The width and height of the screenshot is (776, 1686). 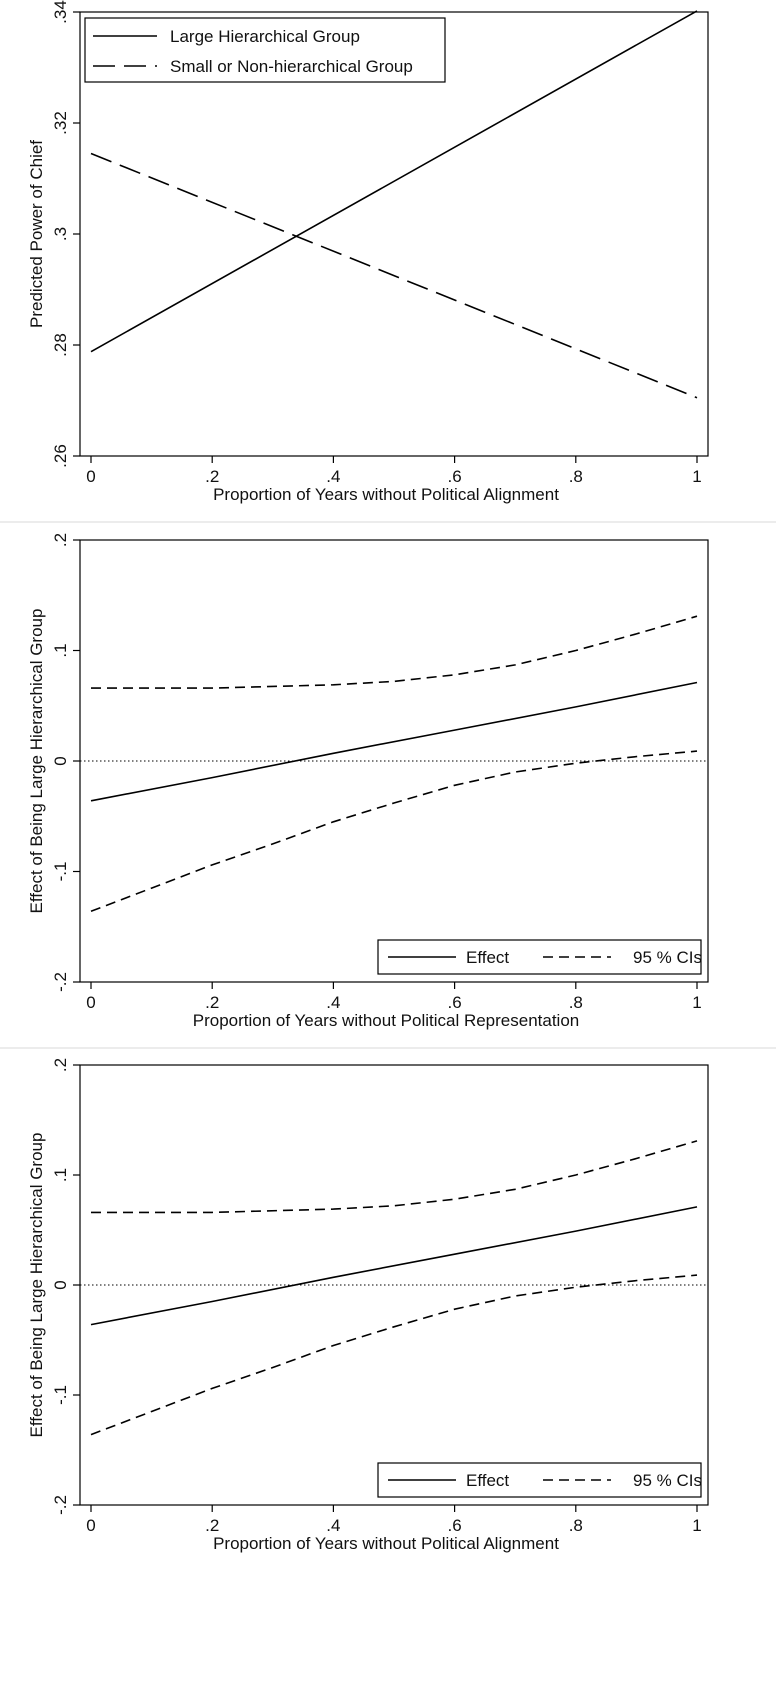 I want to click on legend-box, so click(x=265, y=50).